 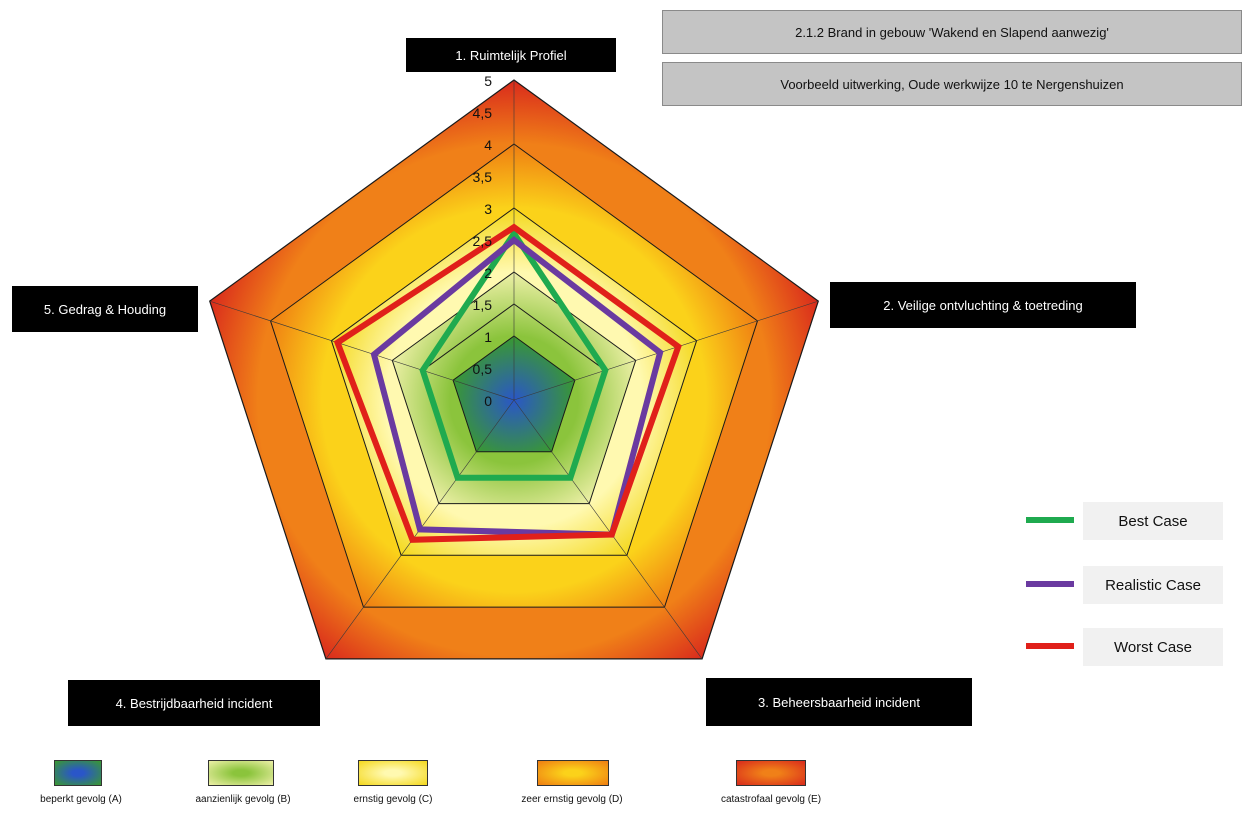 What do you see at coordinates (483, 305) in the screenshot?
I see `tick-label: 1,5` at bounding box center [483, 305].